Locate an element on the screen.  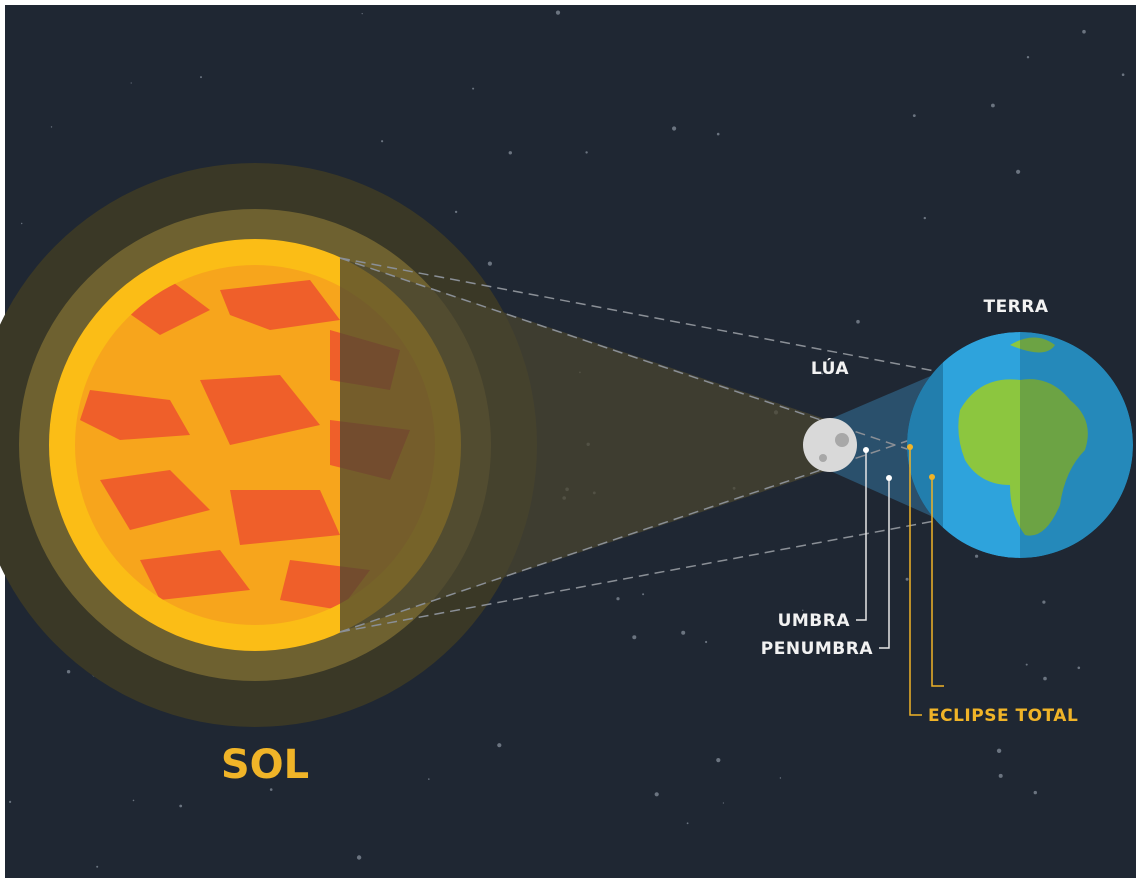
total-eclipse-label: ECLIPSE TOTAL is located at coordinates (1003, 716).